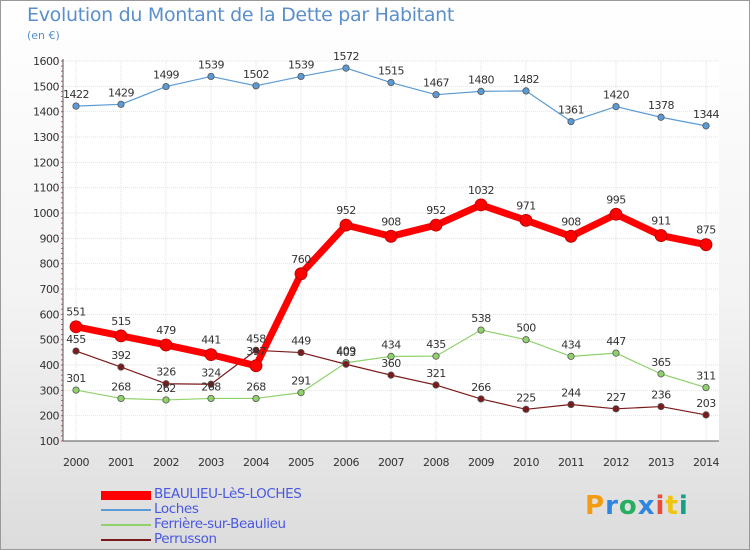 The height and width of the screenshot is (550, 750). What do you see at coordinates (50, 238) in the screenshot?
I see `y-tick-label: 900` at bounding box center [50, 238].